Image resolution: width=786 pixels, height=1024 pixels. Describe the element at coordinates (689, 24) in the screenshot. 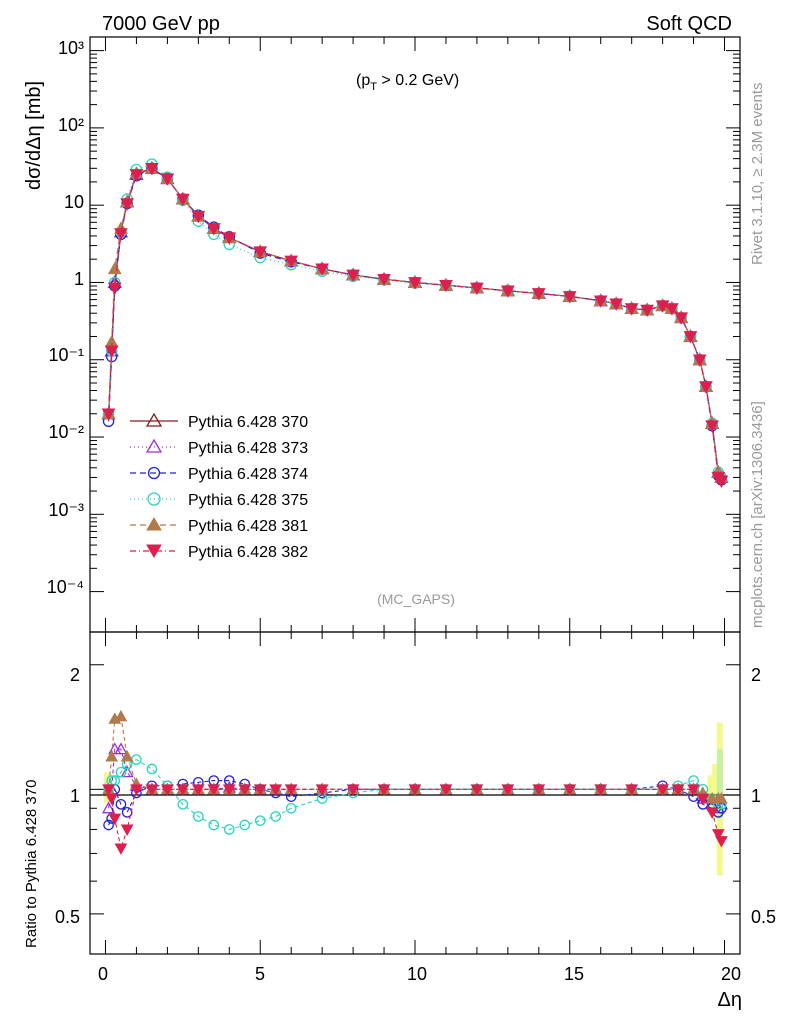

I see `header-right: Soft QCD` at that location.